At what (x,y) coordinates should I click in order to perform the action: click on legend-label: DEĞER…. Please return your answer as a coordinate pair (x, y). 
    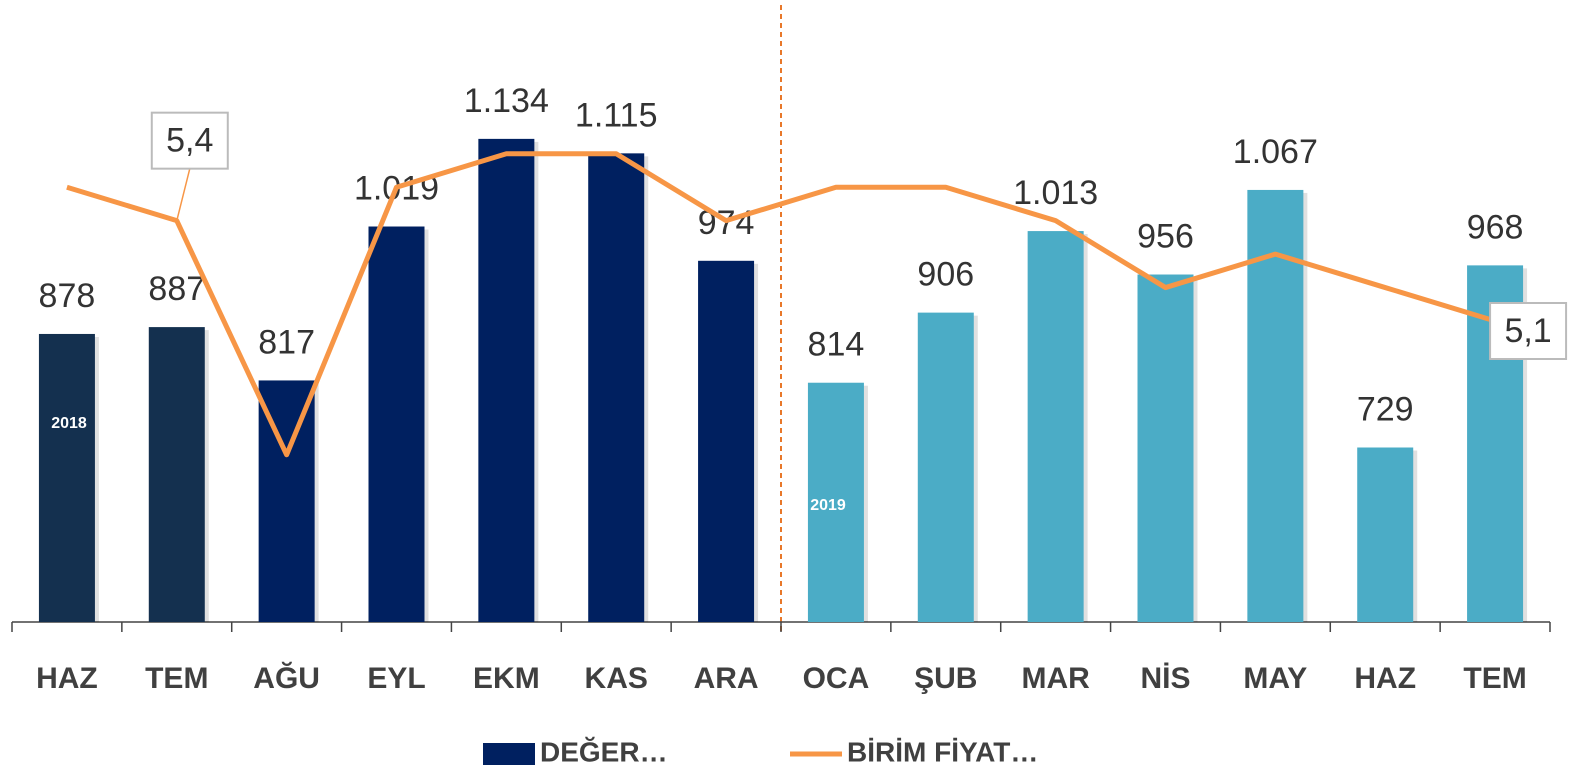
    Looking at the image, I should click on (604, 751).